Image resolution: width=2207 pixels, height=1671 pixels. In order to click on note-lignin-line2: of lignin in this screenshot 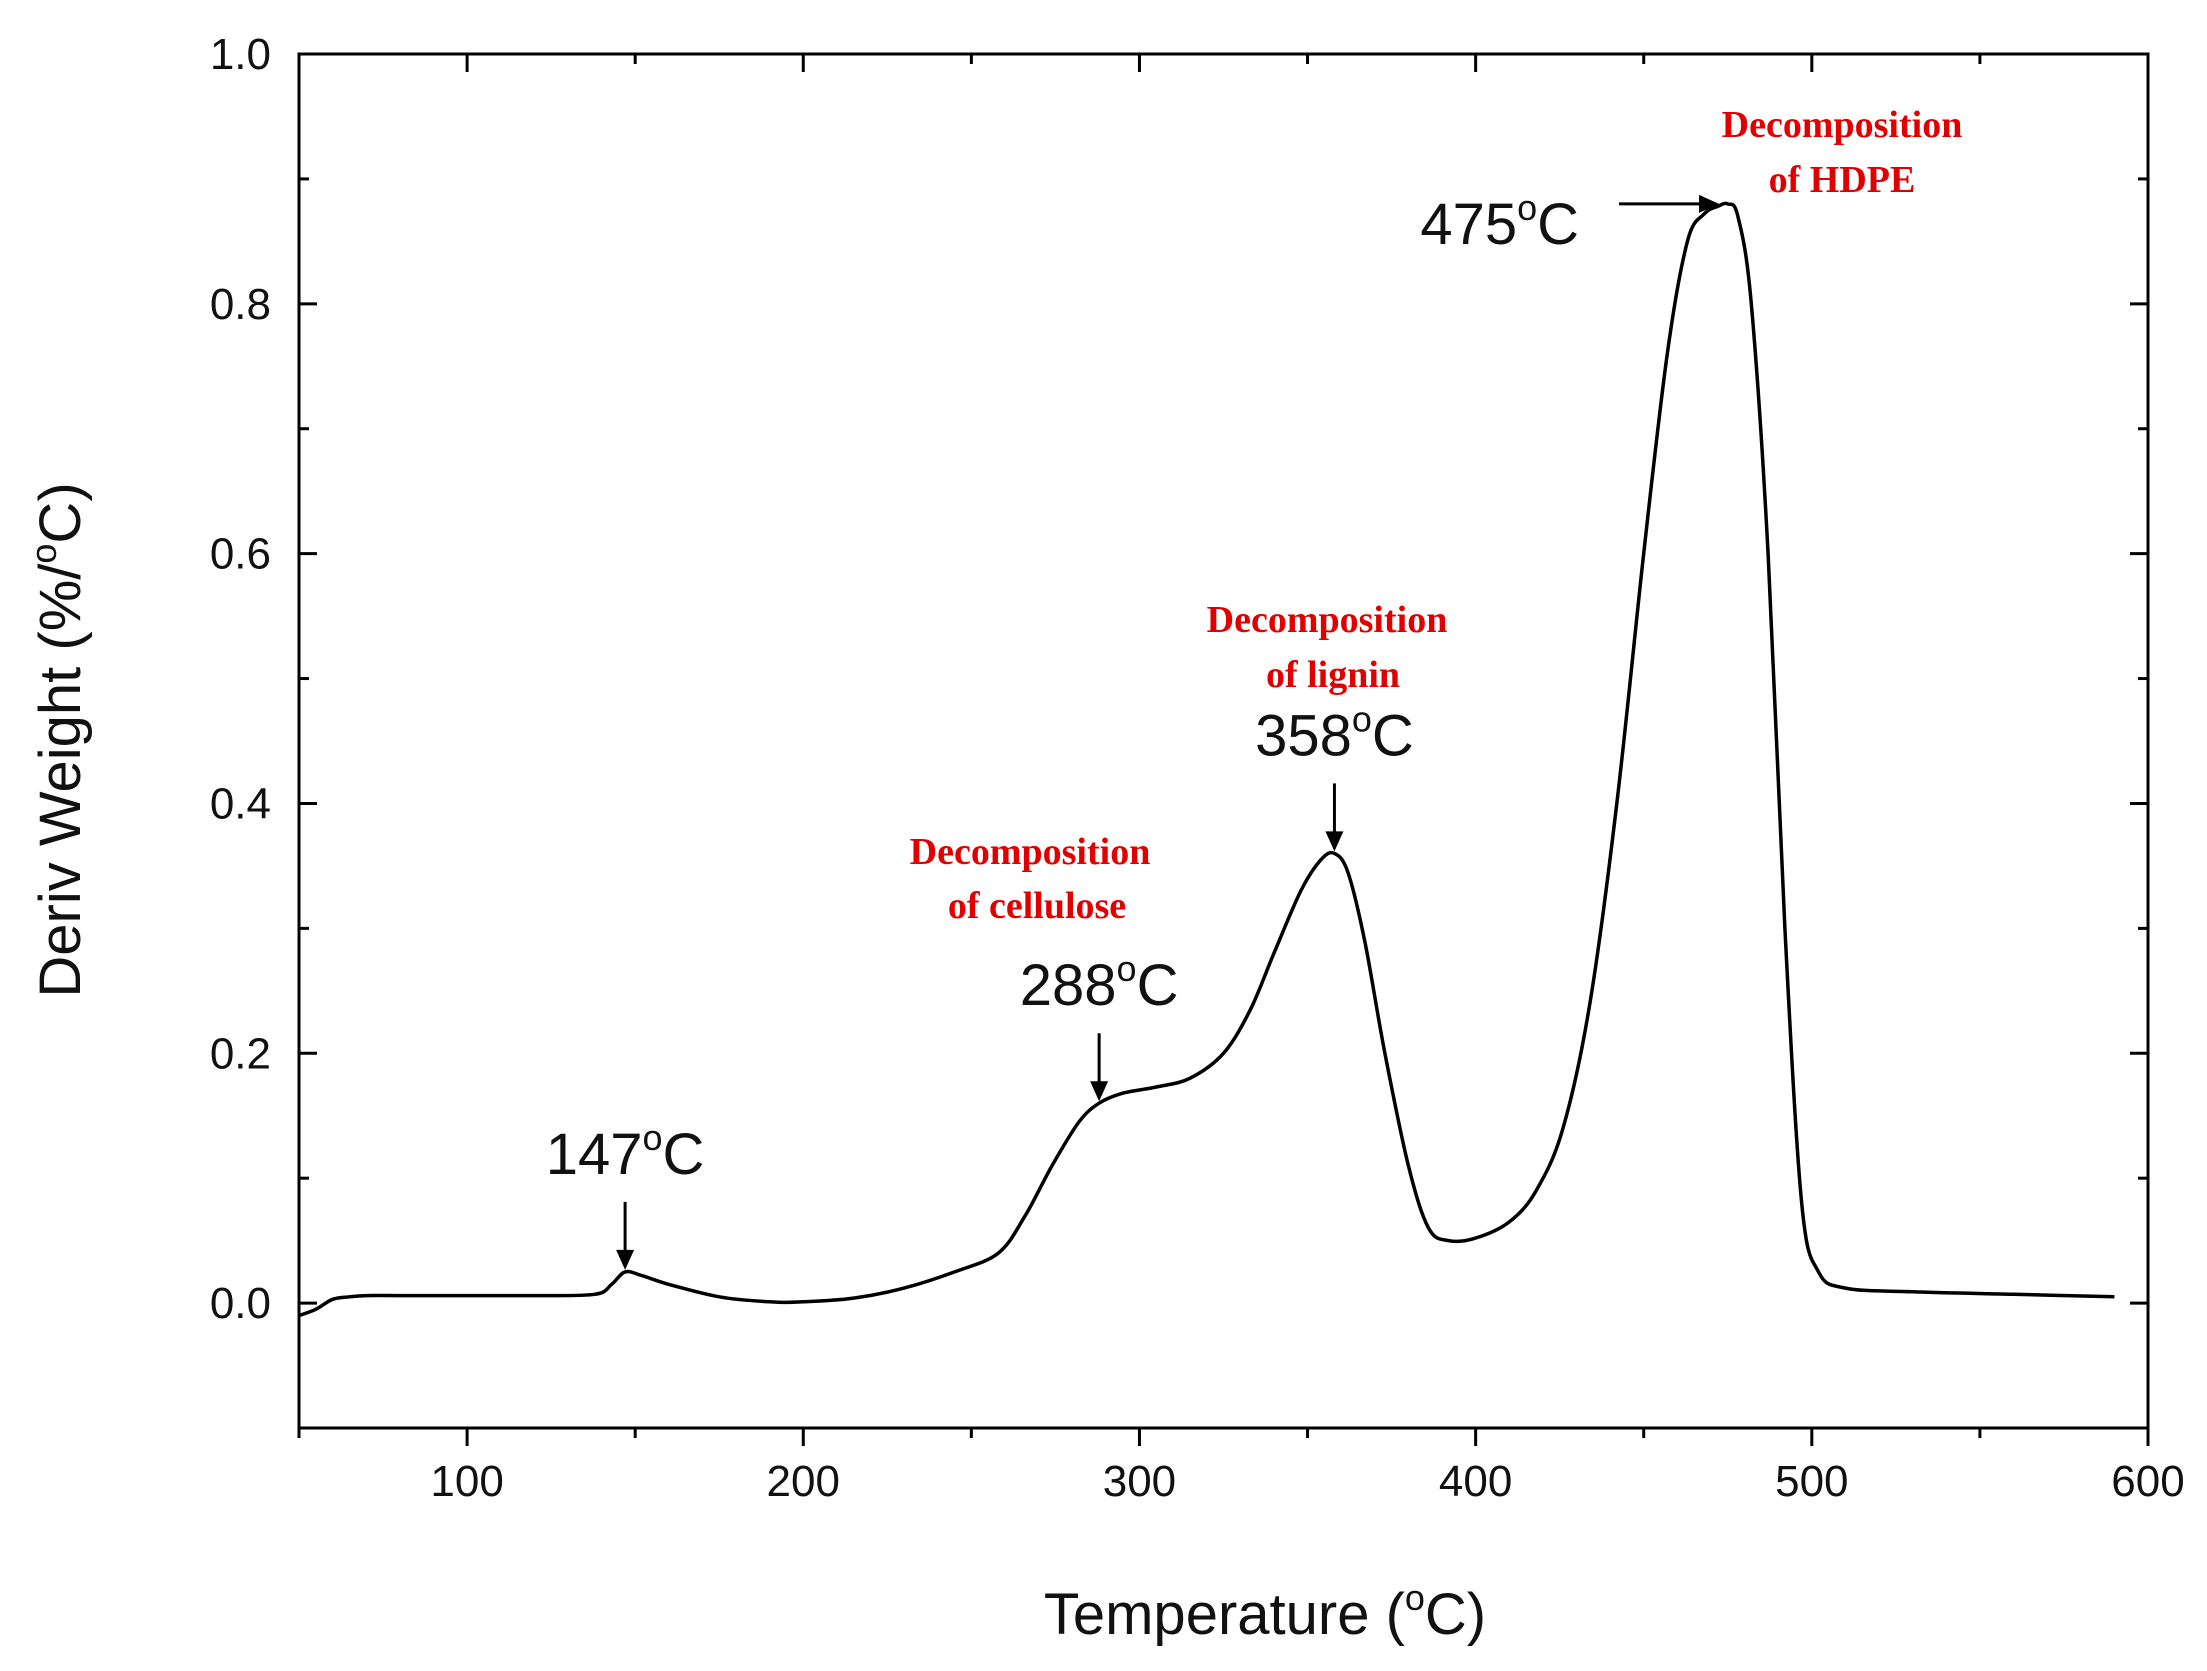, I will do `click(1333, 675)`.